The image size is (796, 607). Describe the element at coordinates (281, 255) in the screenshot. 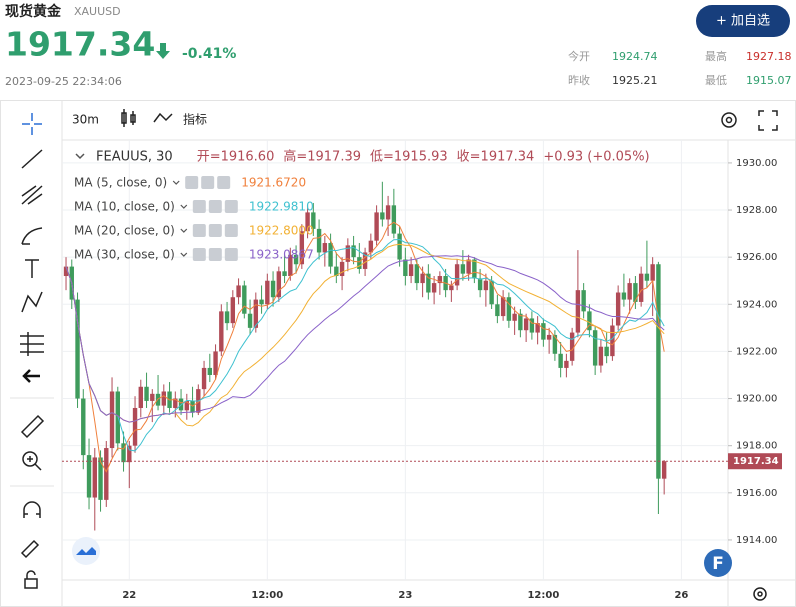

I see `indicator-value: 1923.0867` at that location.